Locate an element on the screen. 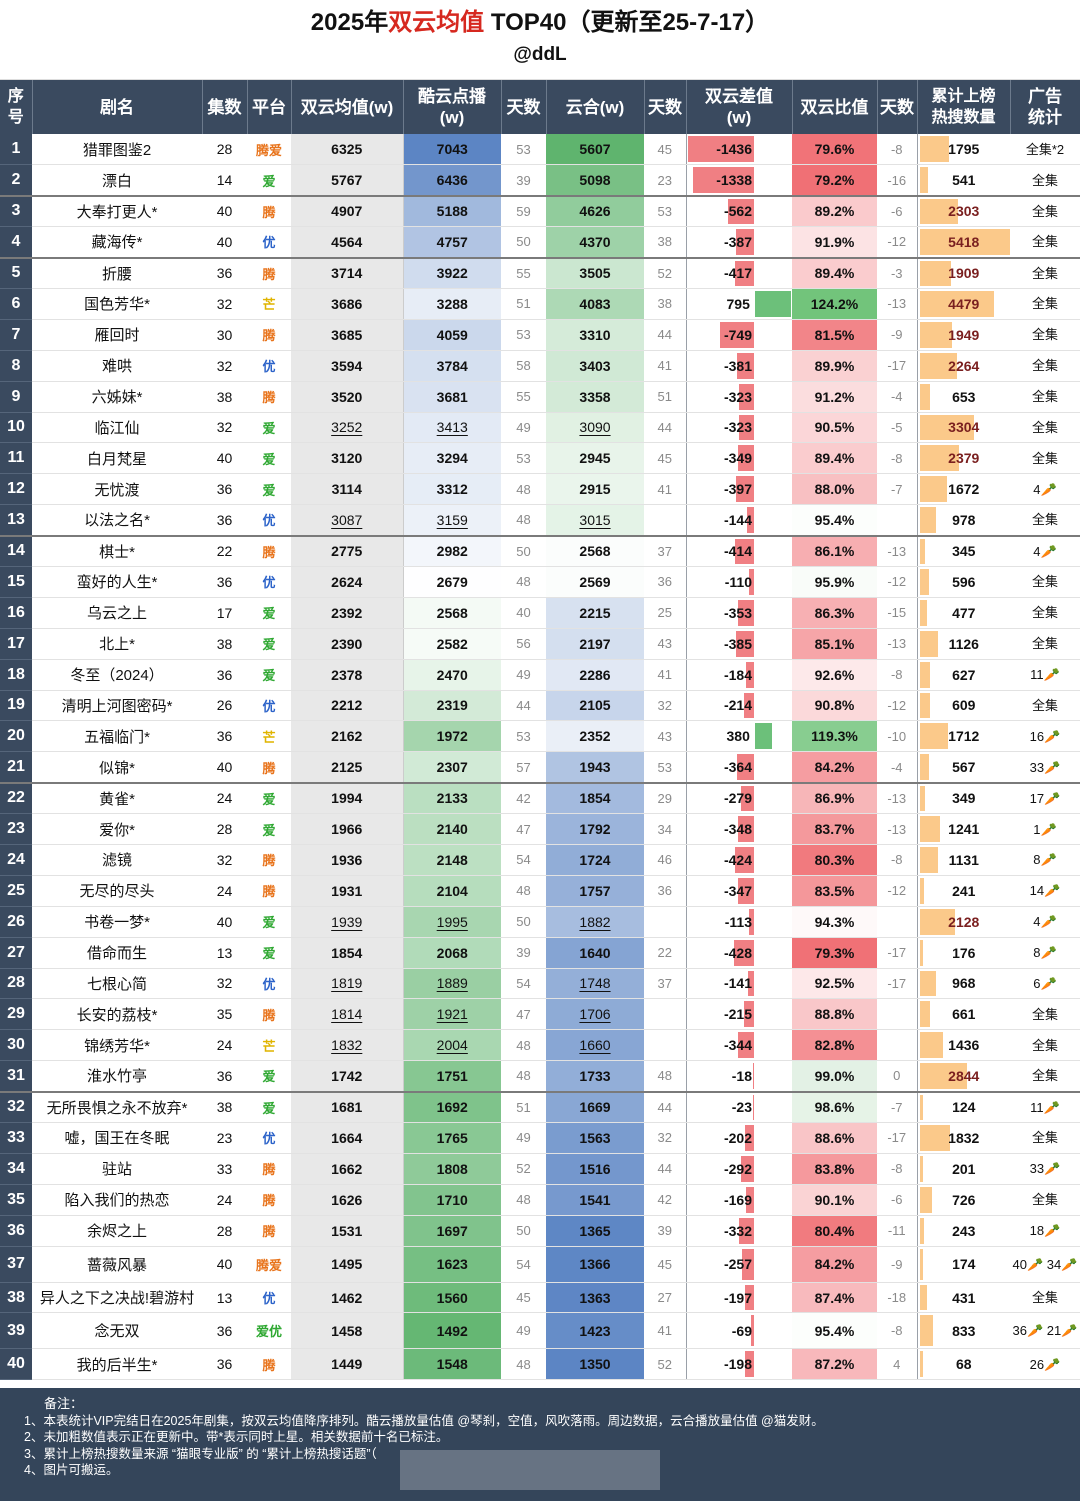 The width and height of the screenshot is (1080, 1501). rank-cell: 13 is located at coordinates (16, 520).